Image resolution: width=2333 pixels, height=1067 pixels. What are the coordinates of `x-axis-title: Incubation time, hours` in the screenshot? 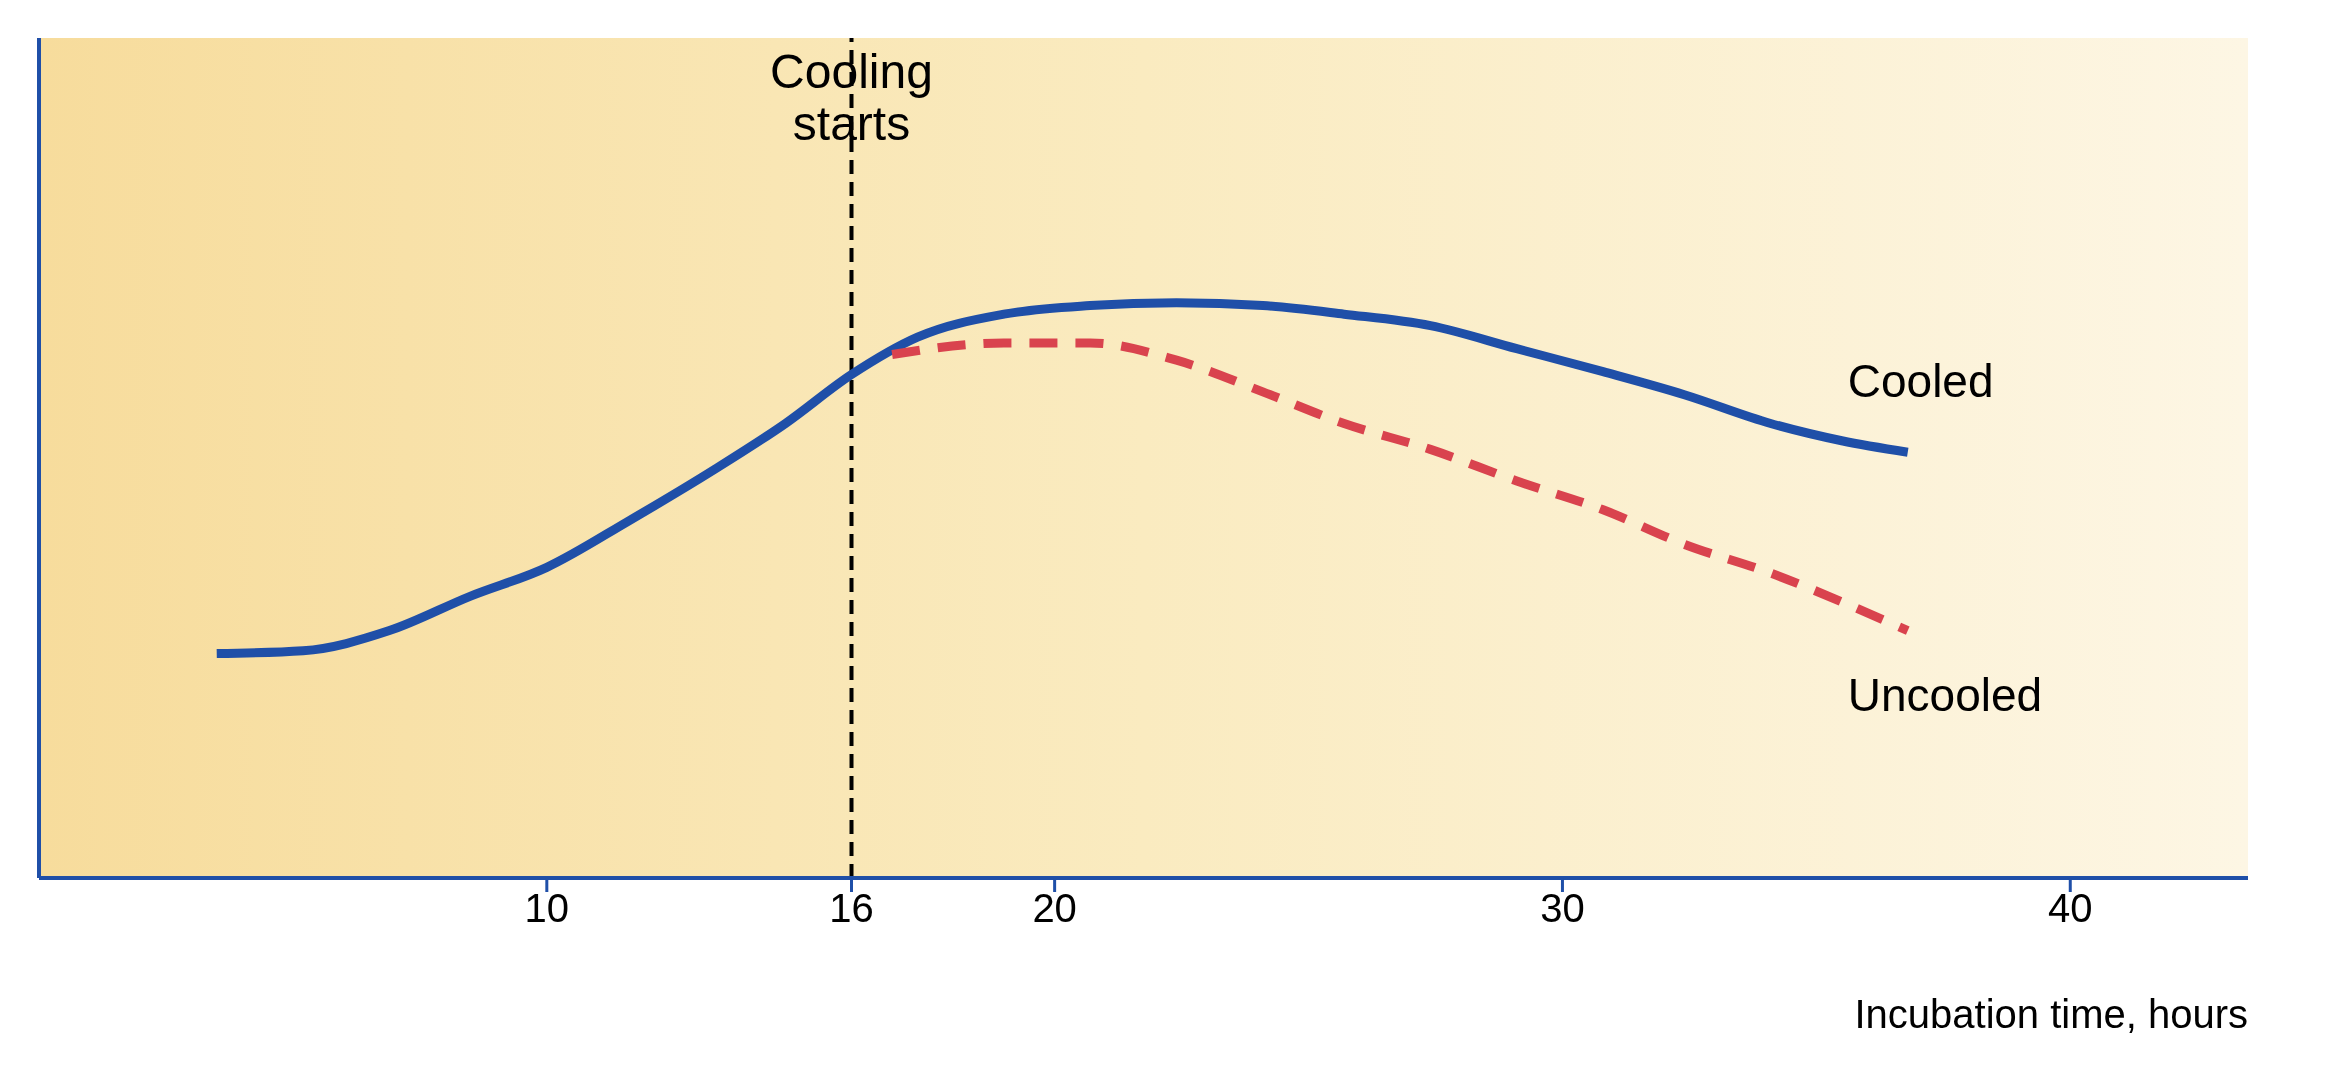 It's located at (2051, 1014).